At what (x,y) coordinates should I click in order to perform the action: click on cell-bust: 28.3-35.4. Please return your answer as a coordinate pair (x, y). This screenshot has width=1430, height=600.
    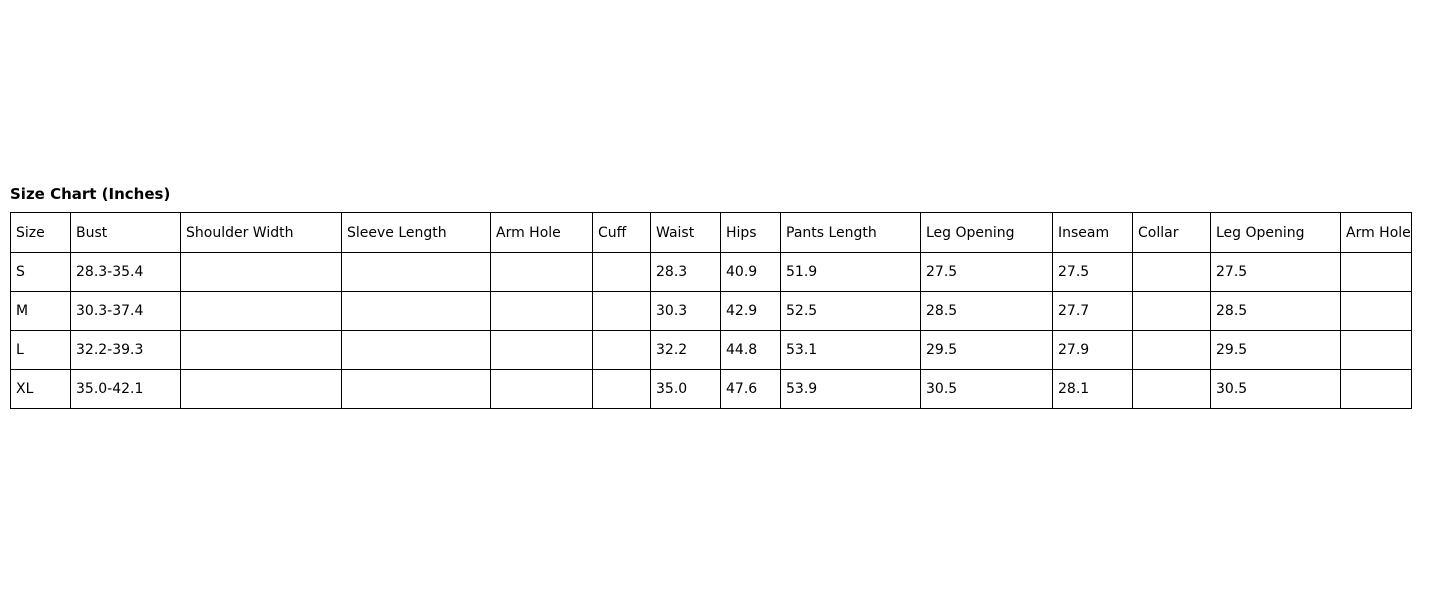
    Looking at the image, I should click on (125, 272).